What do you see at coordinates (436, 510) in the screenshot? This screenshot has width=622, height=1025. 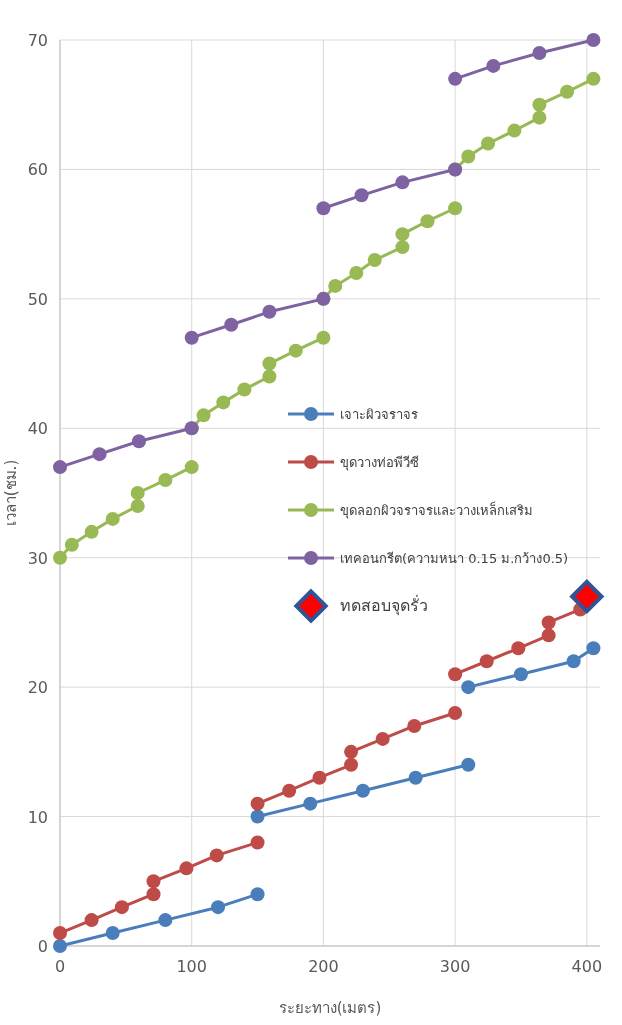 I see `legend-label: ขุดลอกผิวจราจรและวางเหล็กเสริม` at bounding box center [436, 510].